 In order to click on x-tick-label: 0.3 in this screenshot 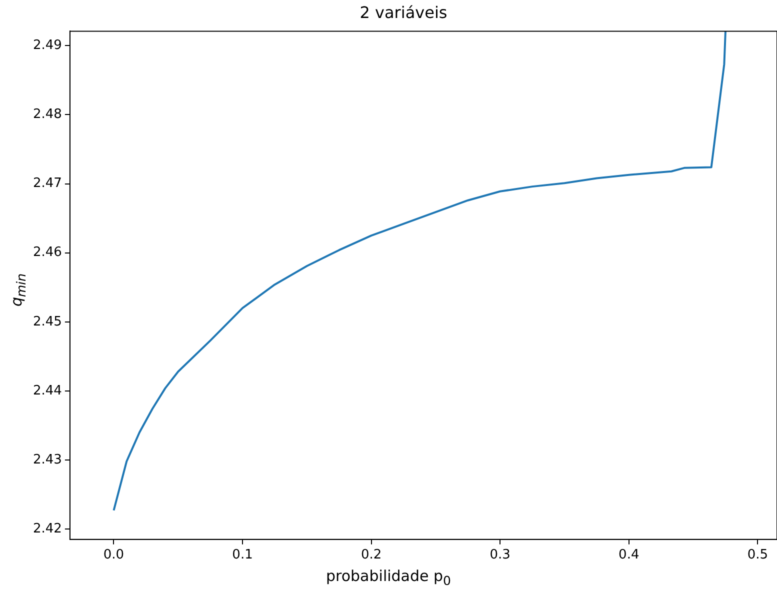, I will do `click(500, 555)`.